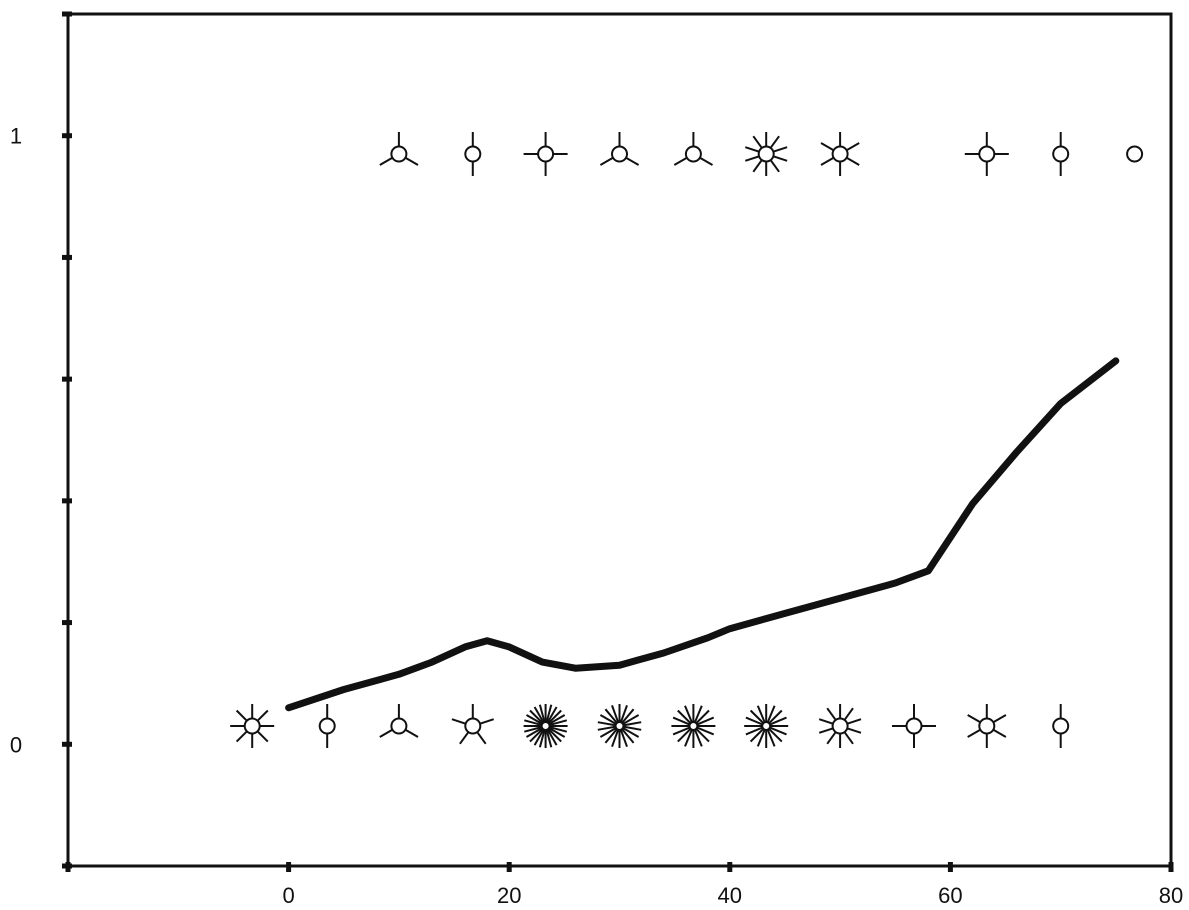  Describe the element at coordinates (16, 744) in the screenshot. I see `y-tick-label: 0` at that location.